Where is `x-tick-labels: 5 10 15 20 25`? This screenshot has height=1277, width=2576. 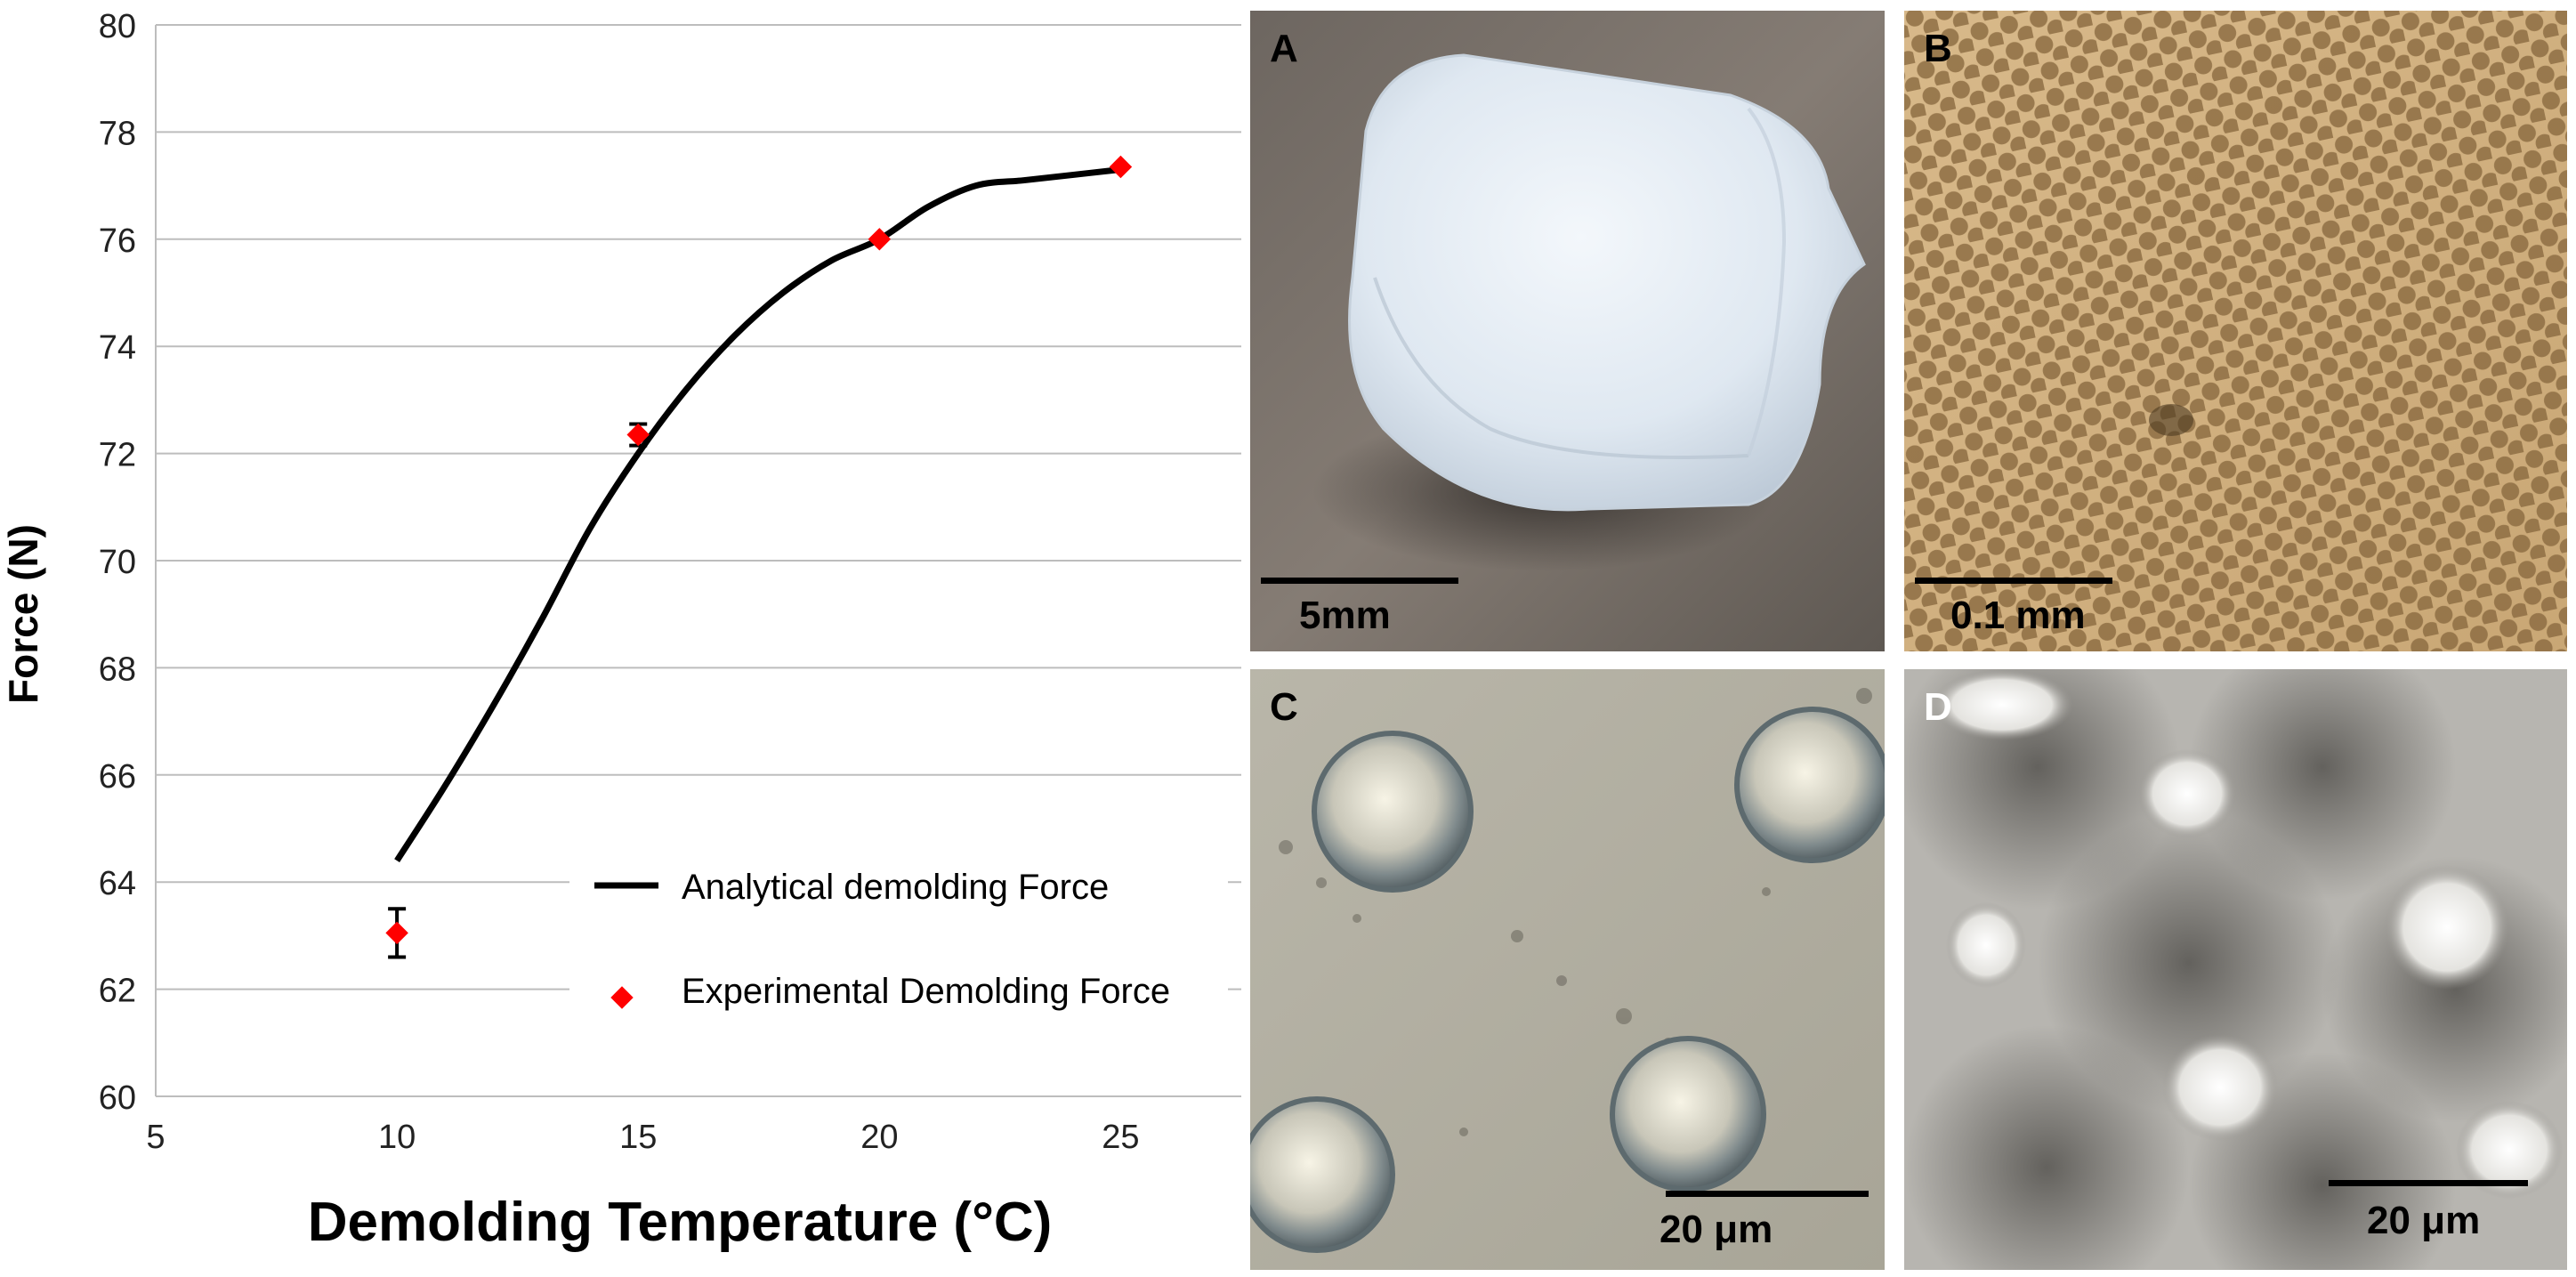 x-tick-labels: 5 10 15 20 25 is located at coordinates (642, 1137).